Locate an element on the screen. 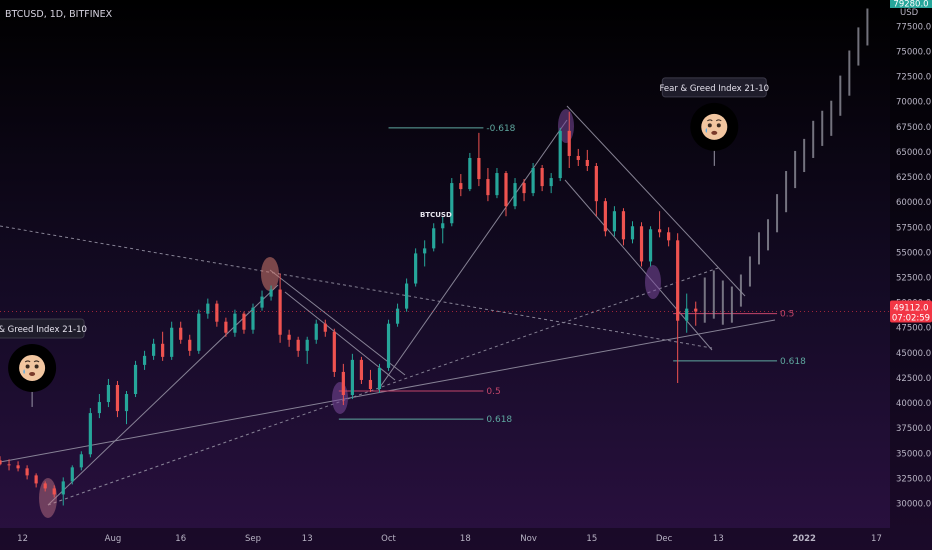 Image resolution: width=932 pixels, height=550 pixels. x-tick-label: 15 is located at coordinates (591, 539).